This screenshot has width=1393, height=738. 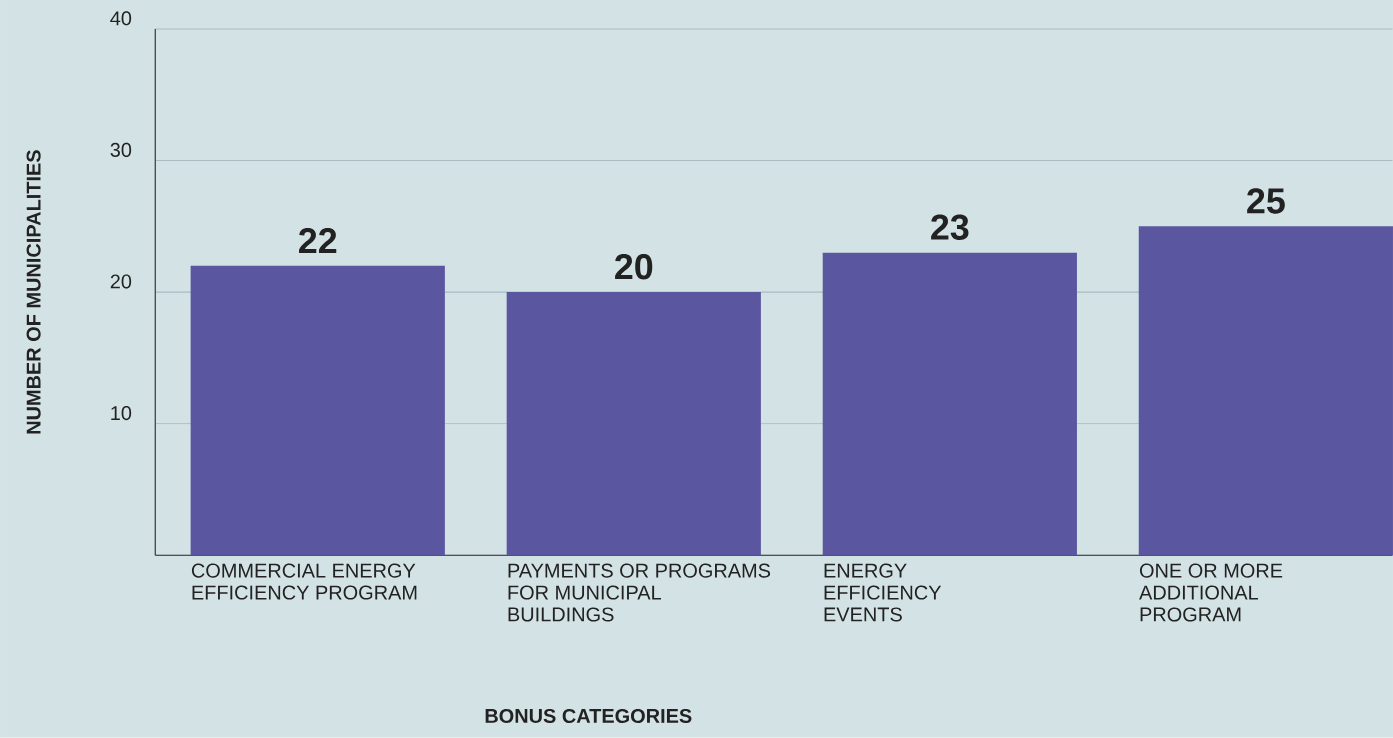 What do you see at coordinates (1266, 201) in the screenshot?
I see `data-label: 25` at bounding box center [1266, 201].